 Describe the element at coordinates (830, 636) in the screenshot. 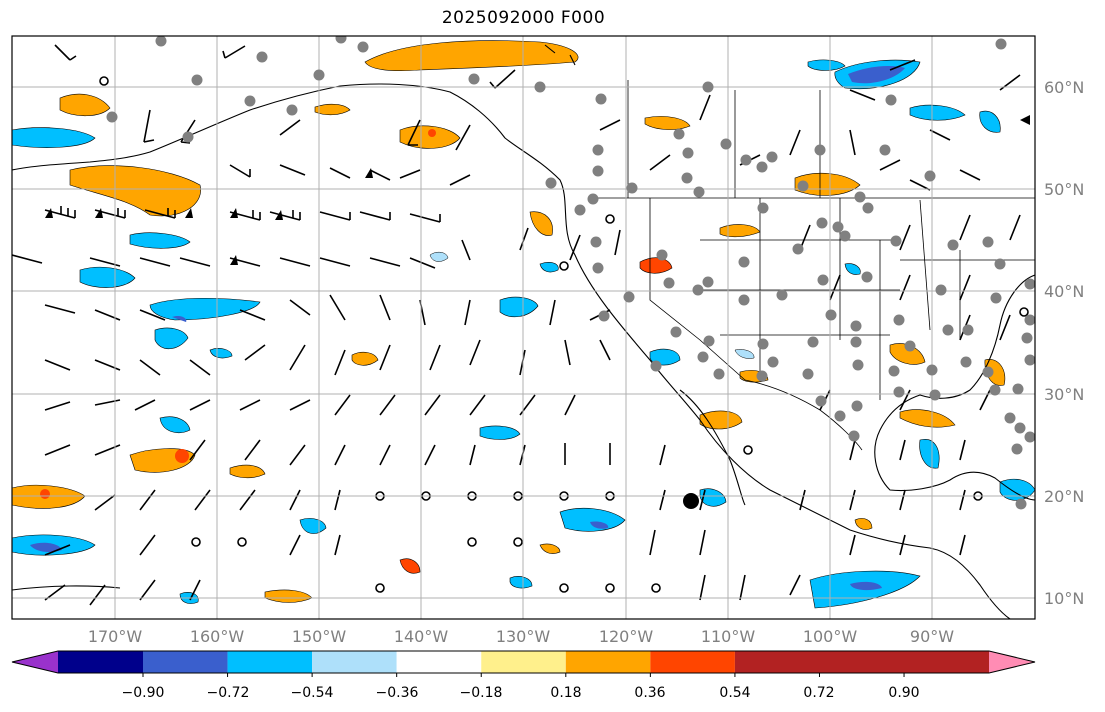

I see `lon-label: 100°W` at that location.